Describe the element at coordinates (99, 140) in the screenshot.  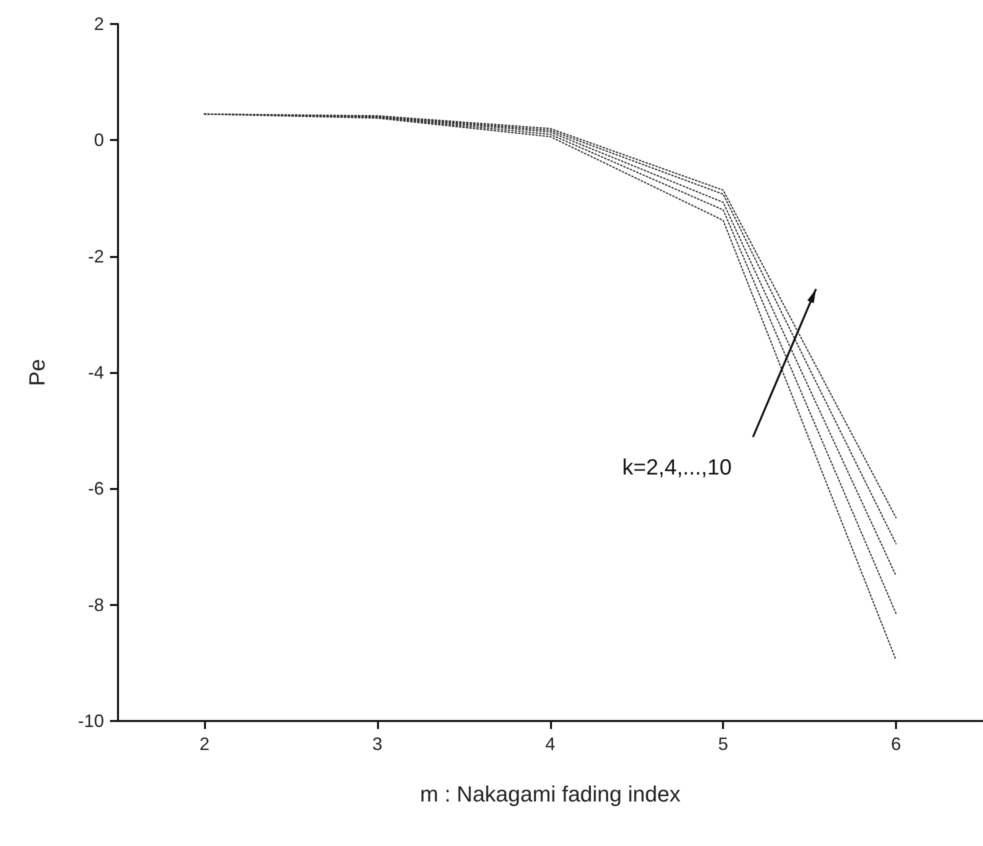
I see `y-tick-label: 0` at that location.